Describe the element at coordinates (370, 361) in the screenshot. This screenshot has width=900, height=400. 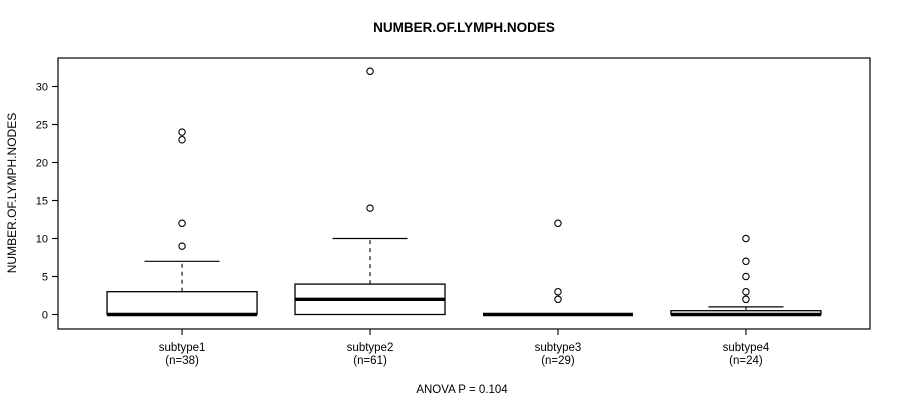
I see `x-tick-sublabel: (n=61)` at that location.